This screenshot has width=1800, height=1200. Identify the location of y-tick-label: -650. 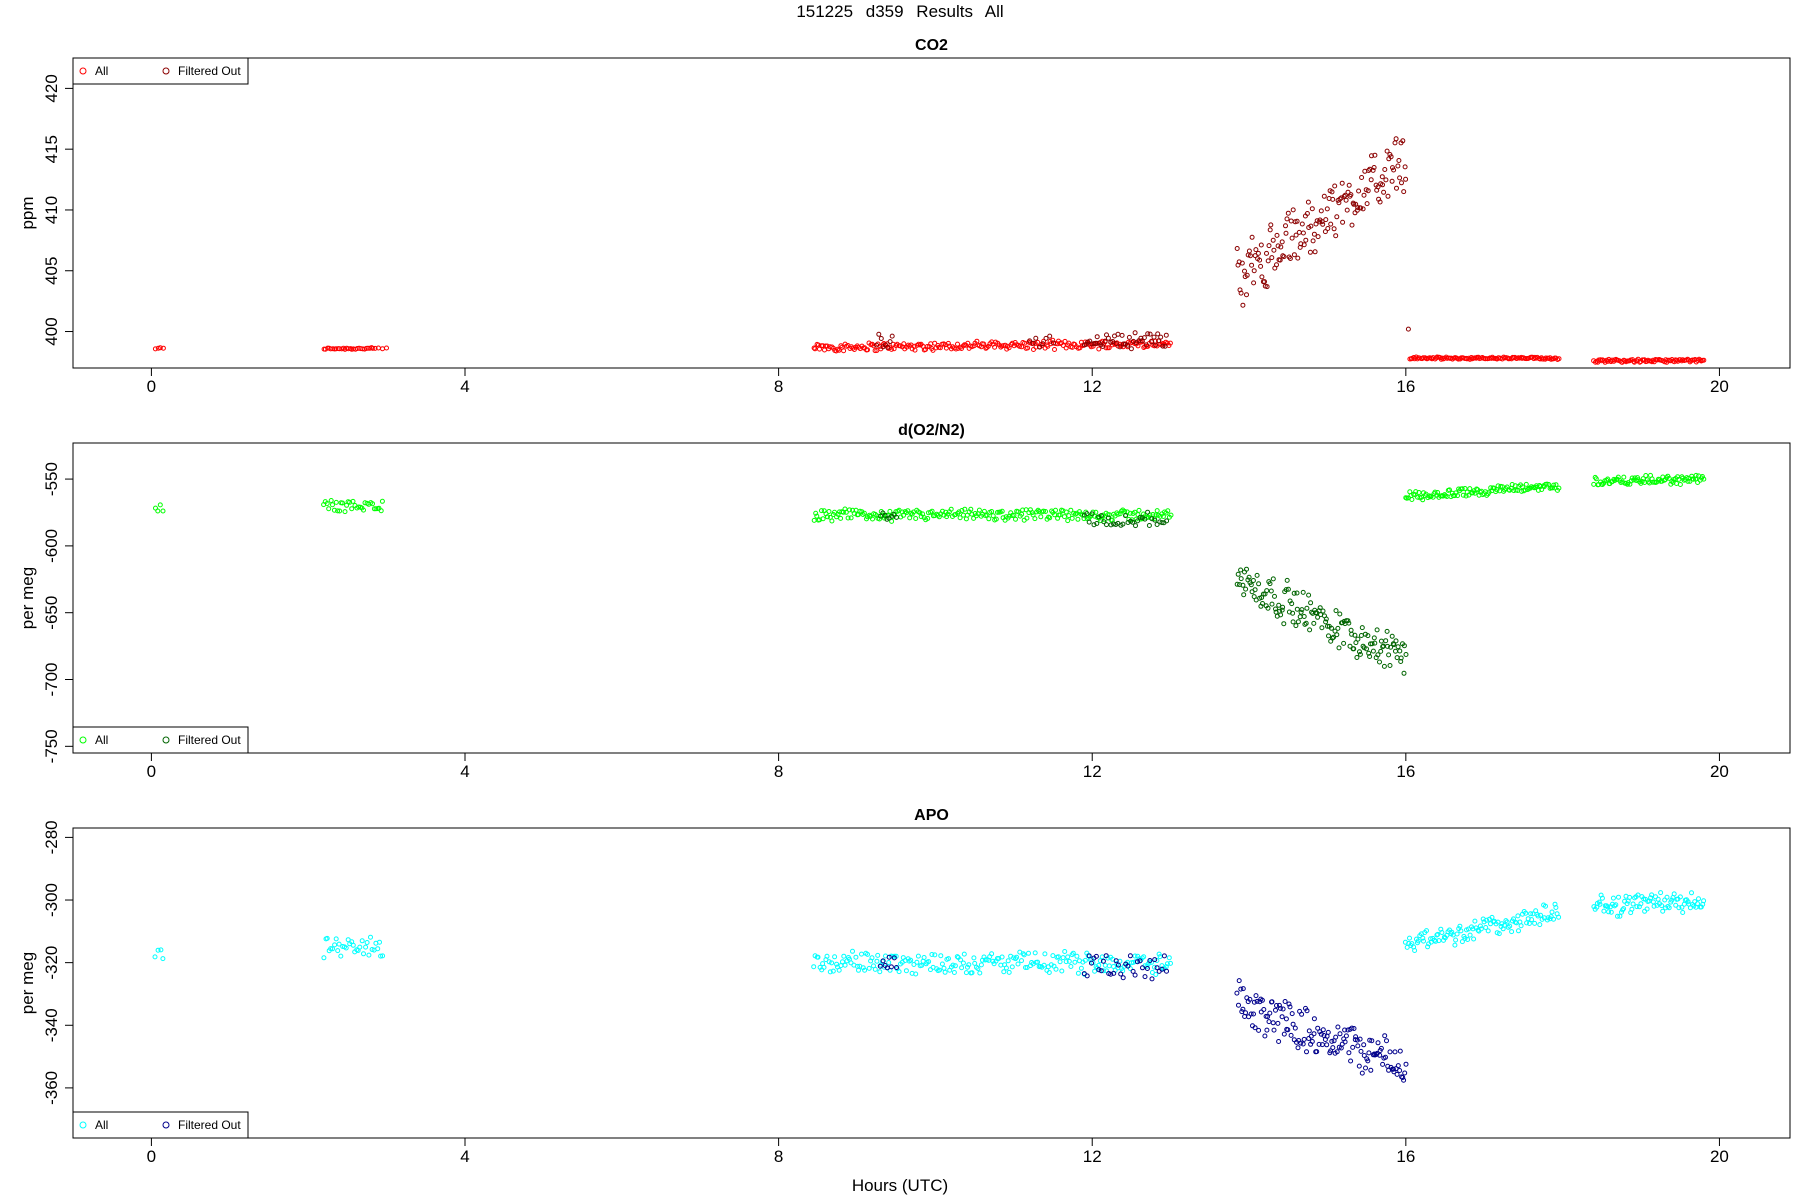
(51, 613).